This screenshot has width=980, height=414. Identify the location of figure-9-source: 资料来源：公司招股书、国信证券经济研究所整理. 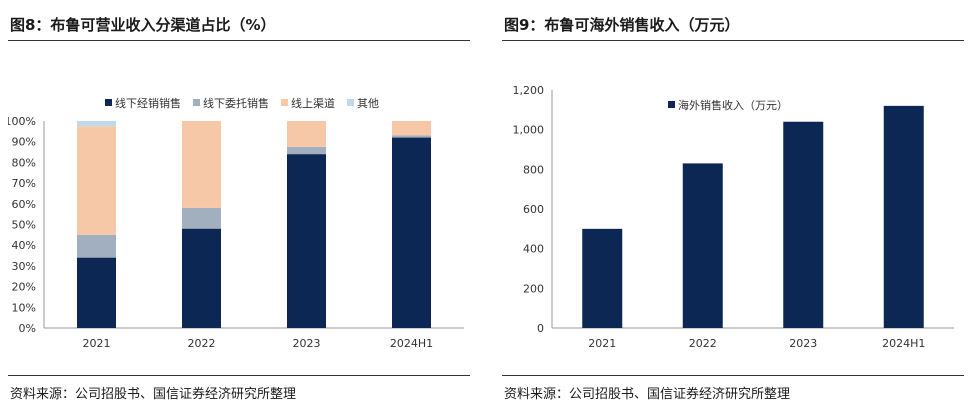
(647, 394).